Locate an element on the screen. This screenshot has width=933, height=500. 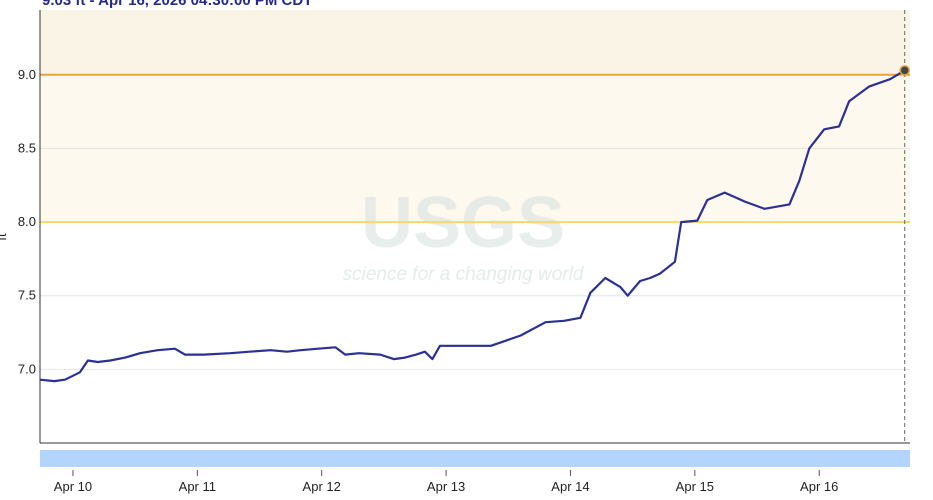
y-tick-label: 7.0 is located at coordinates (27, 368).